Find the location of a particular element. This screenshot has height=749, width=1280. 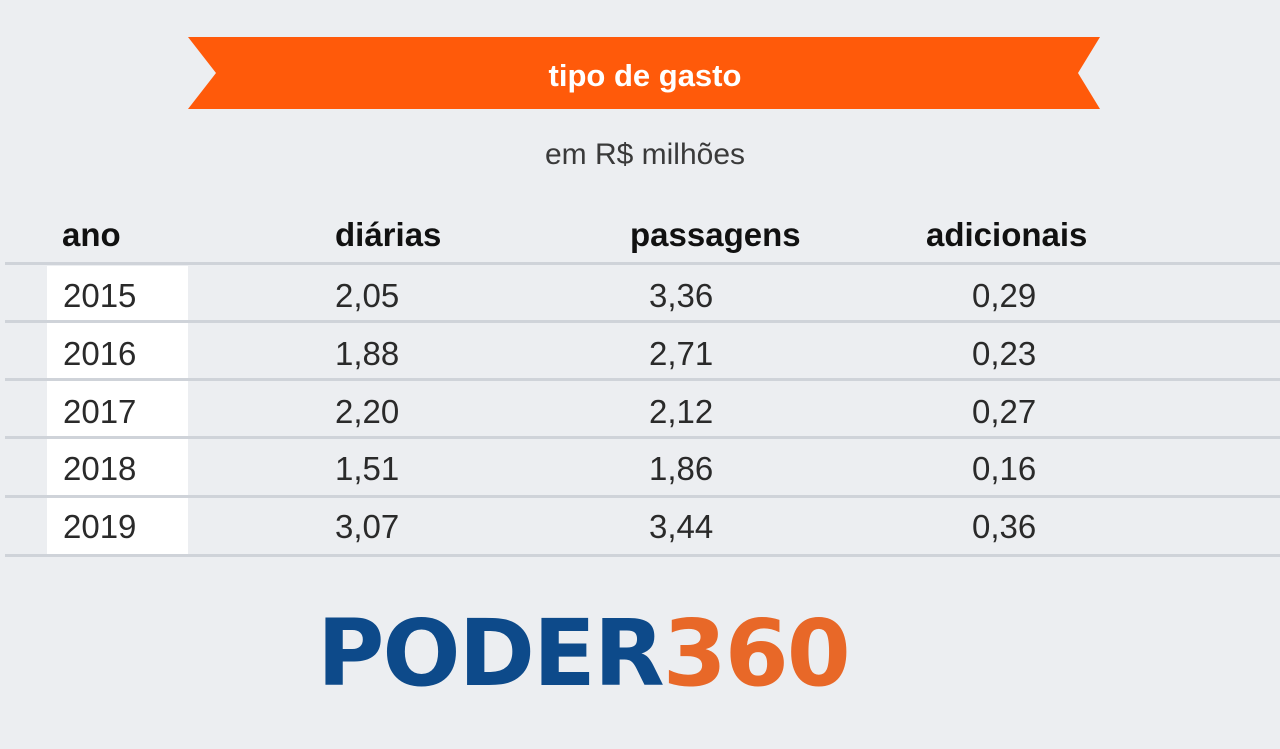

cell-diarias: 2,05 is located at coordinates (367, 295).